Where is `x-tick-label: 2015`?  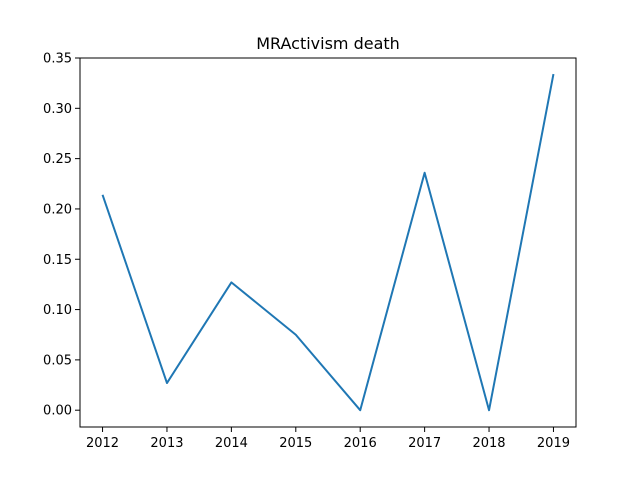
x-tick-label: 2015 is located at coordinates (295, 443).